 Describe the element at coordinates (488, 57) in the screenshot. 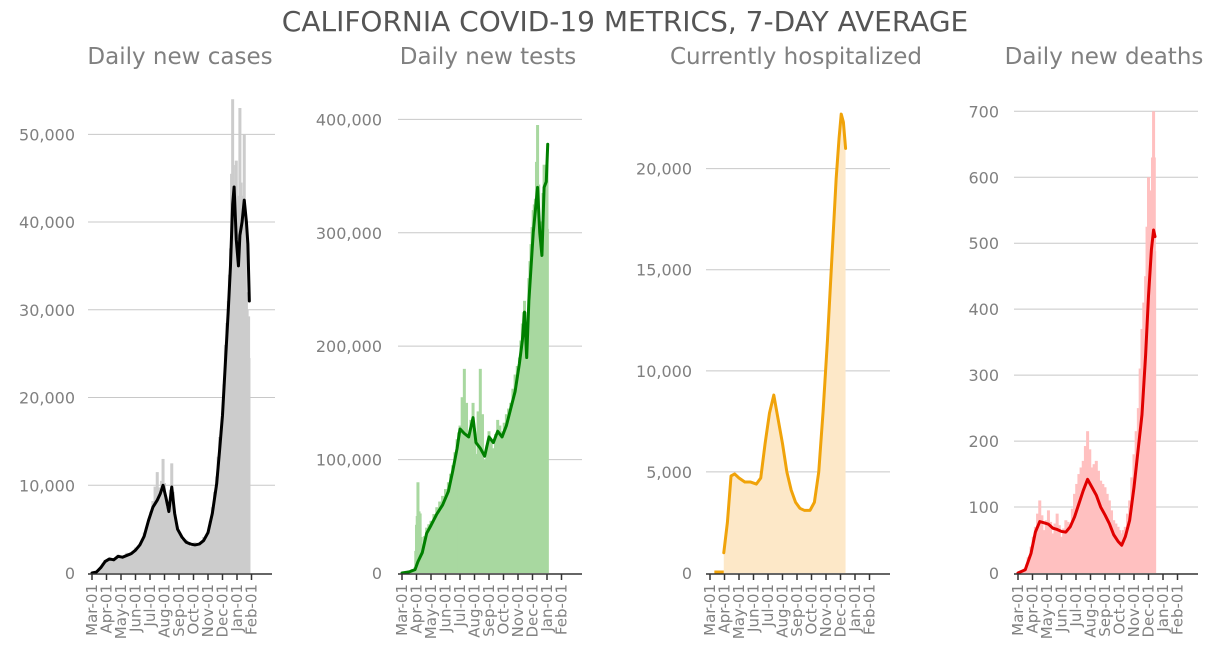

I see `panel-title: Daily new tests` at that location.